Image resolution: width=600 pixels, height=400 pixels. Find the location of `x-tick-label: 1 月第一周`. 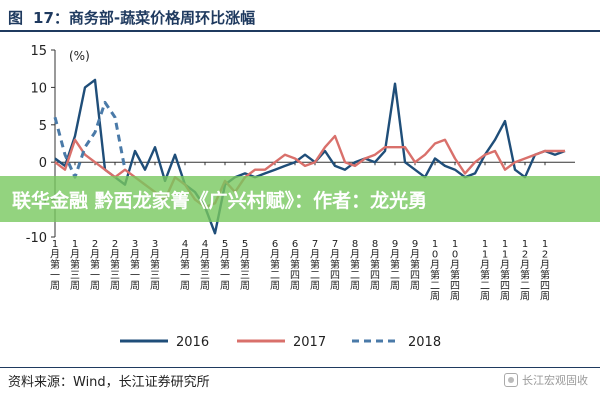

x-tick-label: 1 月第一周 is located at coordinates (55, 265).